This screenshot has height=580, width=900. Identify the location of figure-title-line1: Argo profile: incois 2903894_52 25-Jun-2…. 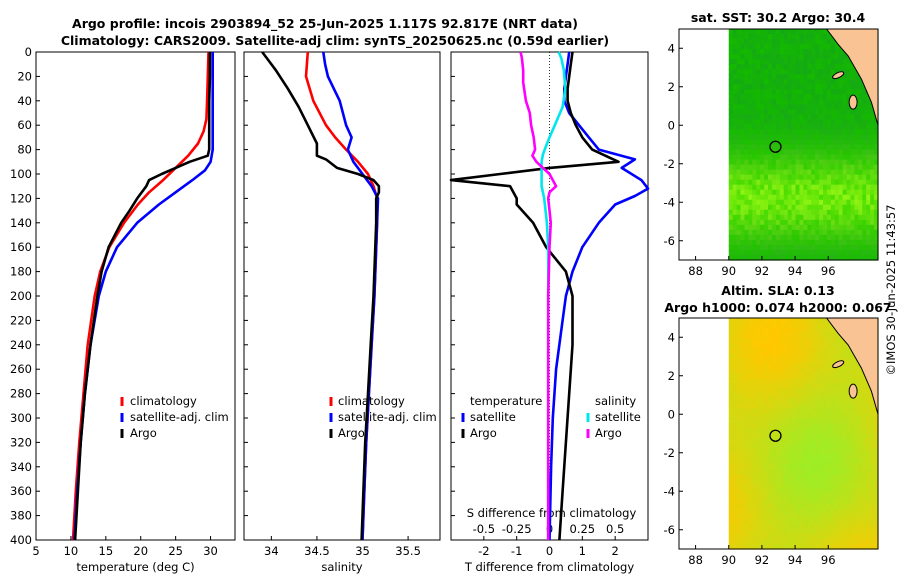
(325, 24).